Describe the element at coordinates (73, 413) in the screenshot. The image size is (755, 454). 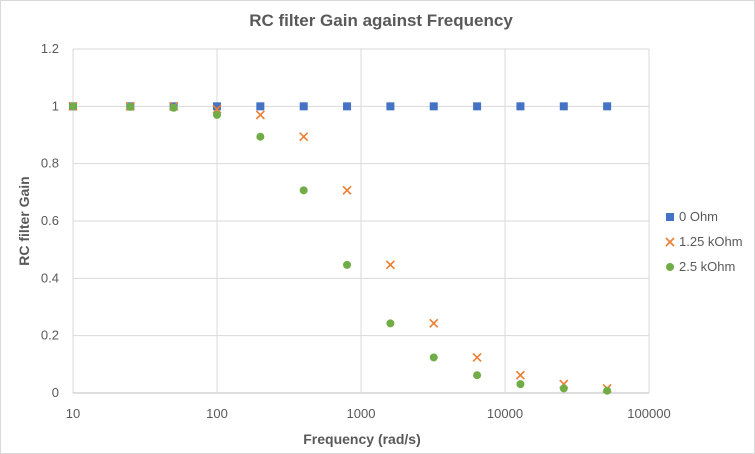
I see `x-tick-label: 10` at that location.